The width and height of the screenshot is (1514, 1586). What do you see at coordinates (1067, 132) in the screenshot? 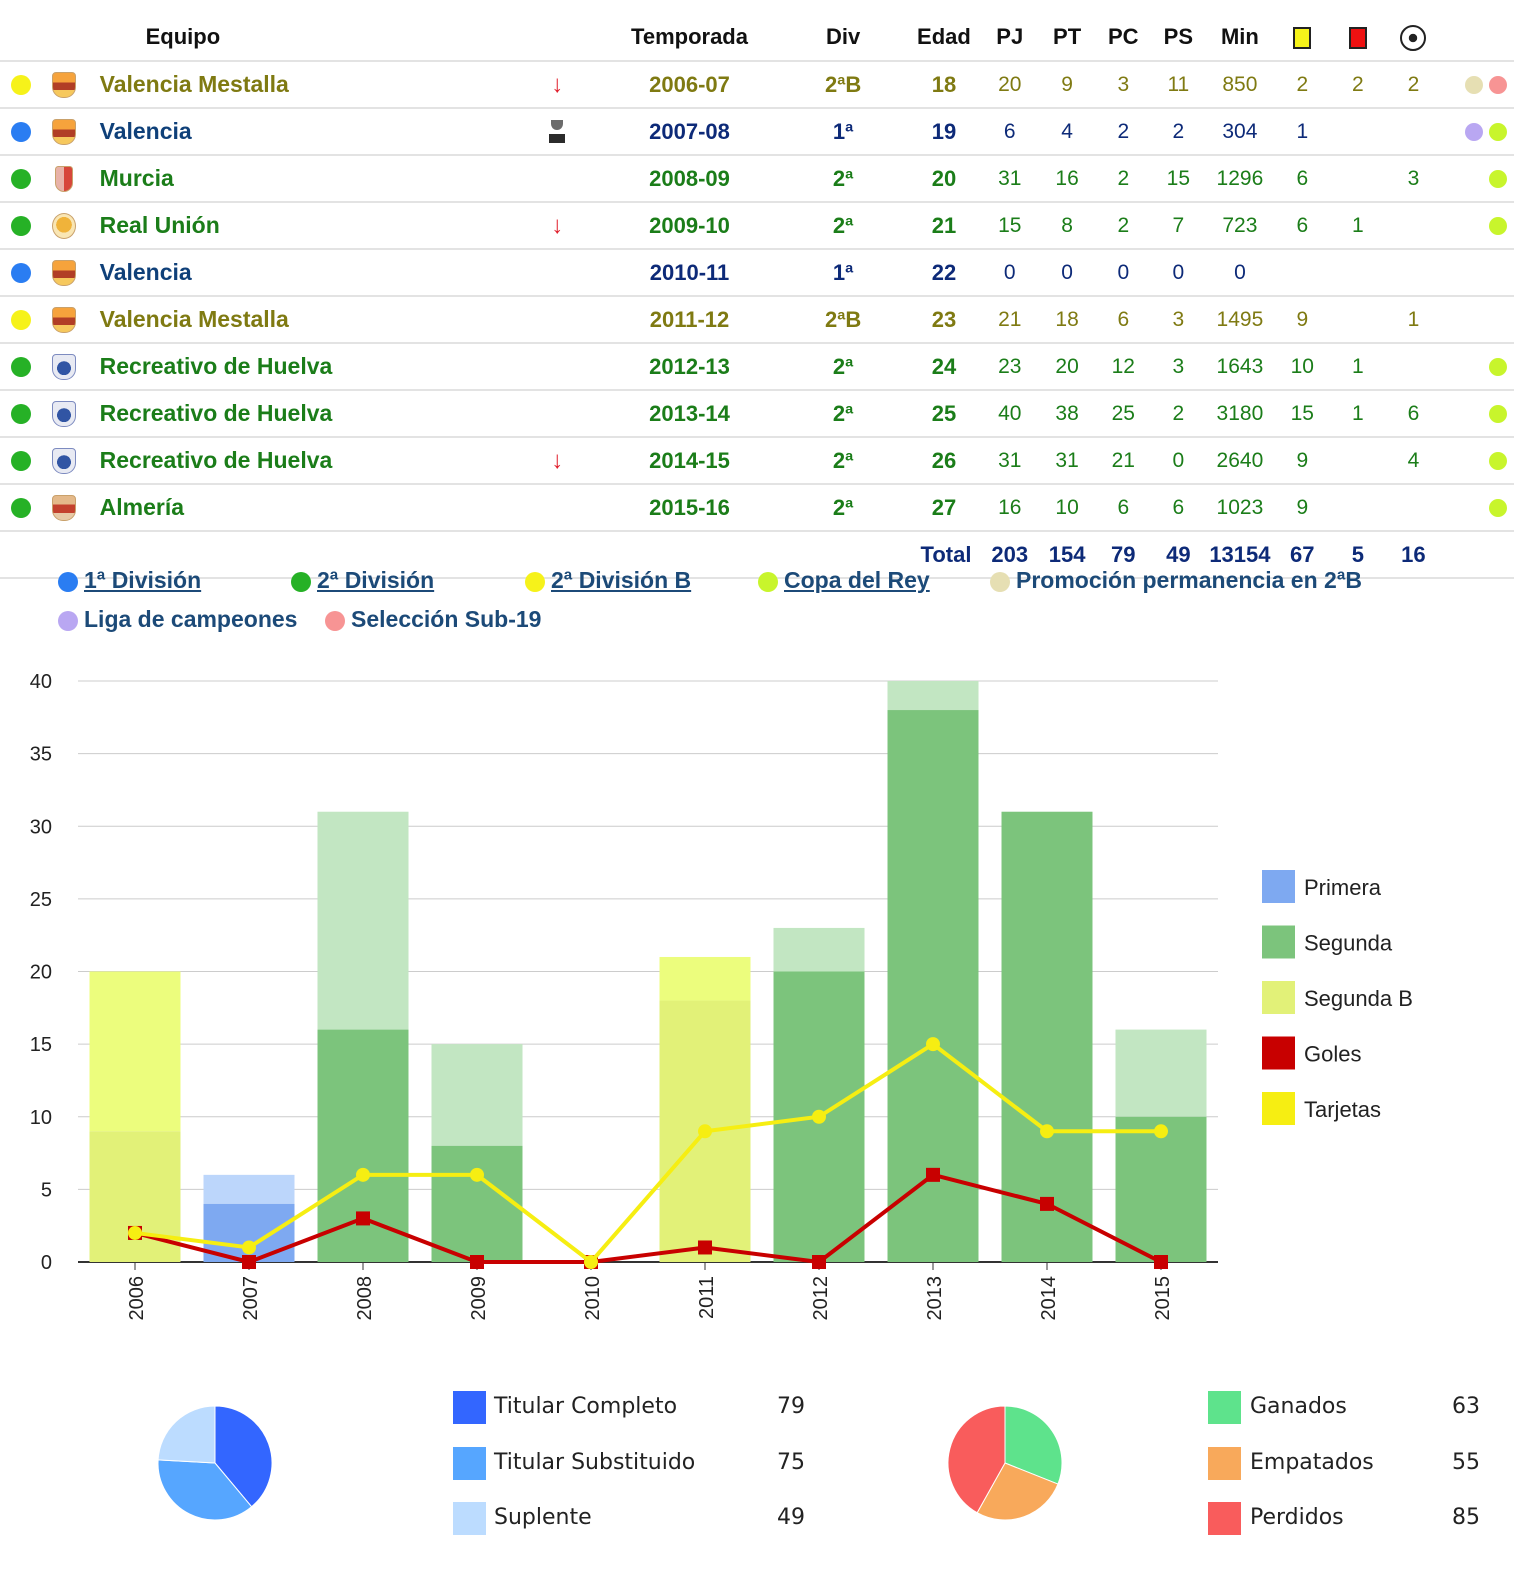
I see `pt: 4` at bounding box center [1067, 132].